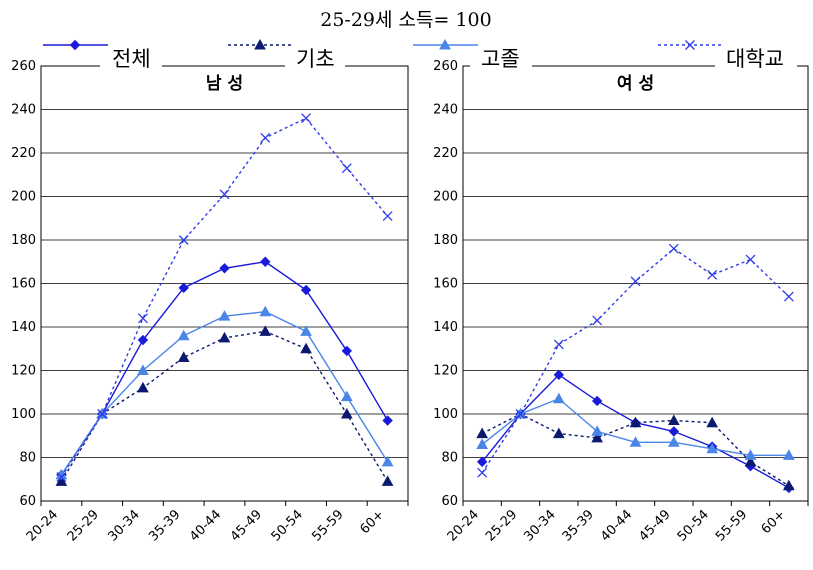 The width and height of the screenshot is (813, 570). Describe the element at coordinates (616, 525) in the screenshot. I see `x-tick-label: 40-44` at that location.